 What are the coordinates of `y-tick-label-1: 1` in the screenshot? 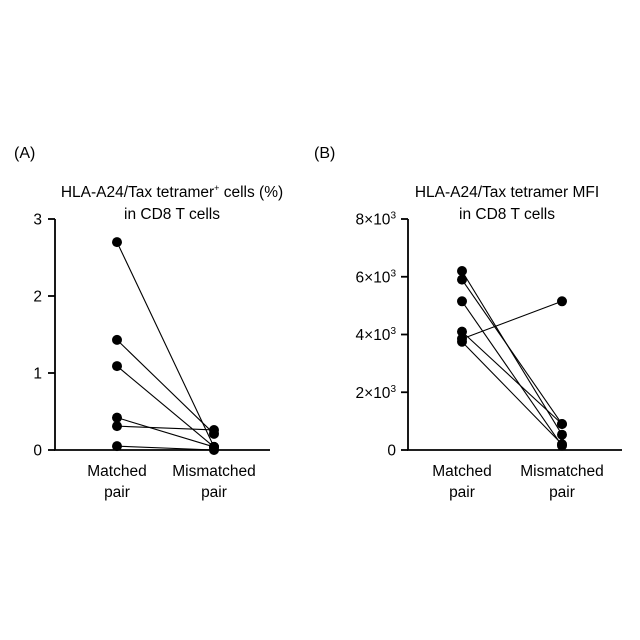 It's located at (37, 374).